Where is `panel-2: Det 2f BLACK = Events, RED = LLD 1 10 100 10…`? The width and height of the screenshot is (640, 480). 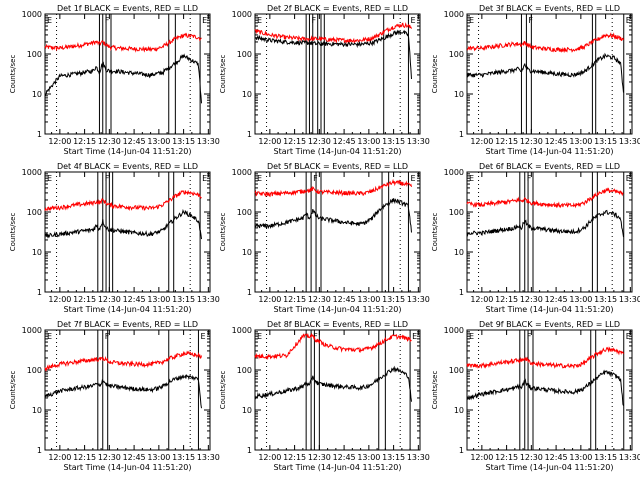 panel-2: Det 2f BLACK = Events, RED = LLD 1 10 100 10… is located at coordinates (324, 80).